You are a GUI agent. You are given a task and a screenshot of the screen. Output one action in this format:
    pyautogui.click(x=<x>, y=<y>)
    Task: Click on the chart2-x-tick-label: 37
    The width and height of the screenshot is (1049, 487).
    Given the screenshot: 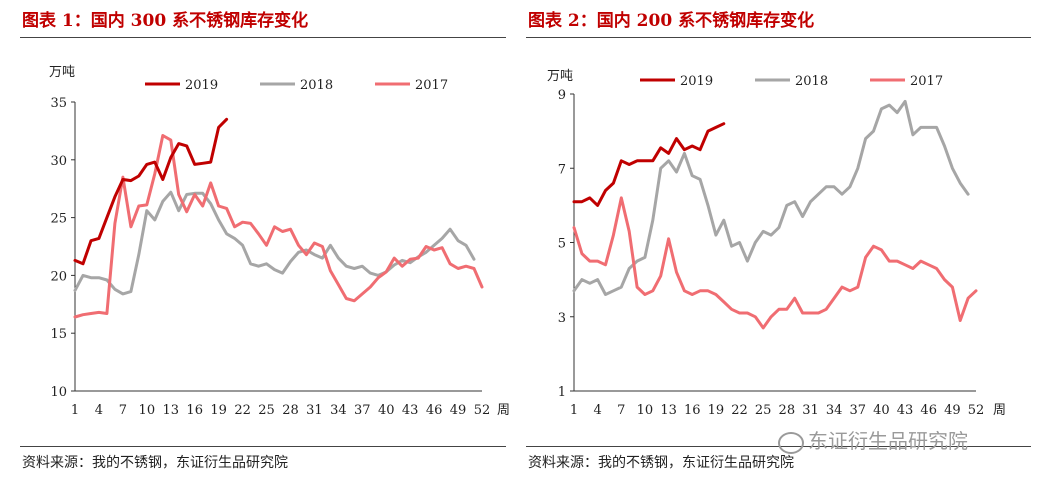 What is the action you would take?
    pyautogui.click(x=857, y=410)
    